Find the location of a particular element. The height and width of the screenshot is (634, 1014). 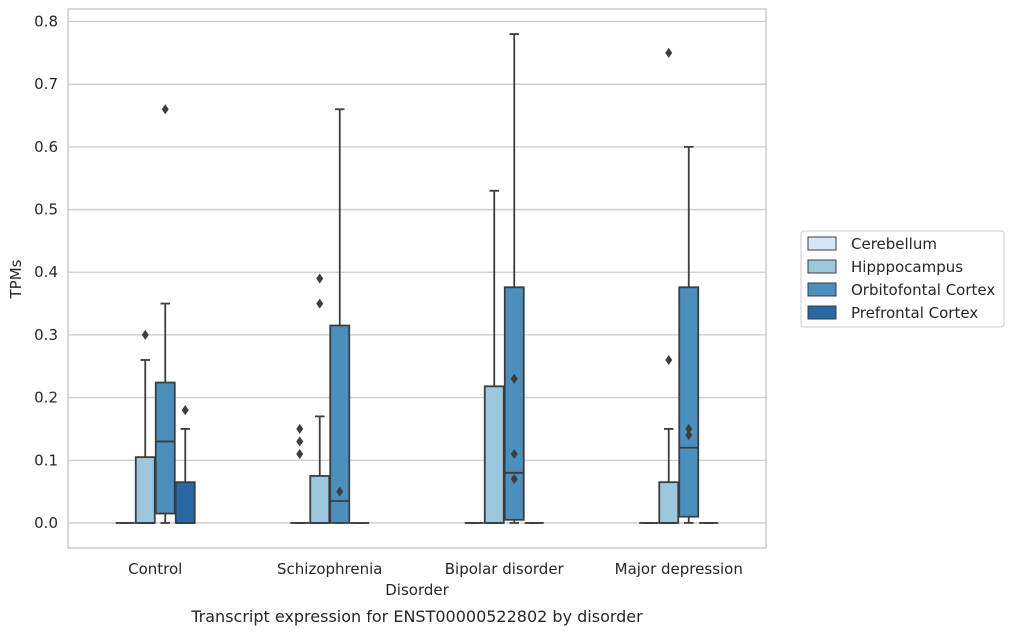

y-tick-label: 0.0 is located at coordinates (46, 523).